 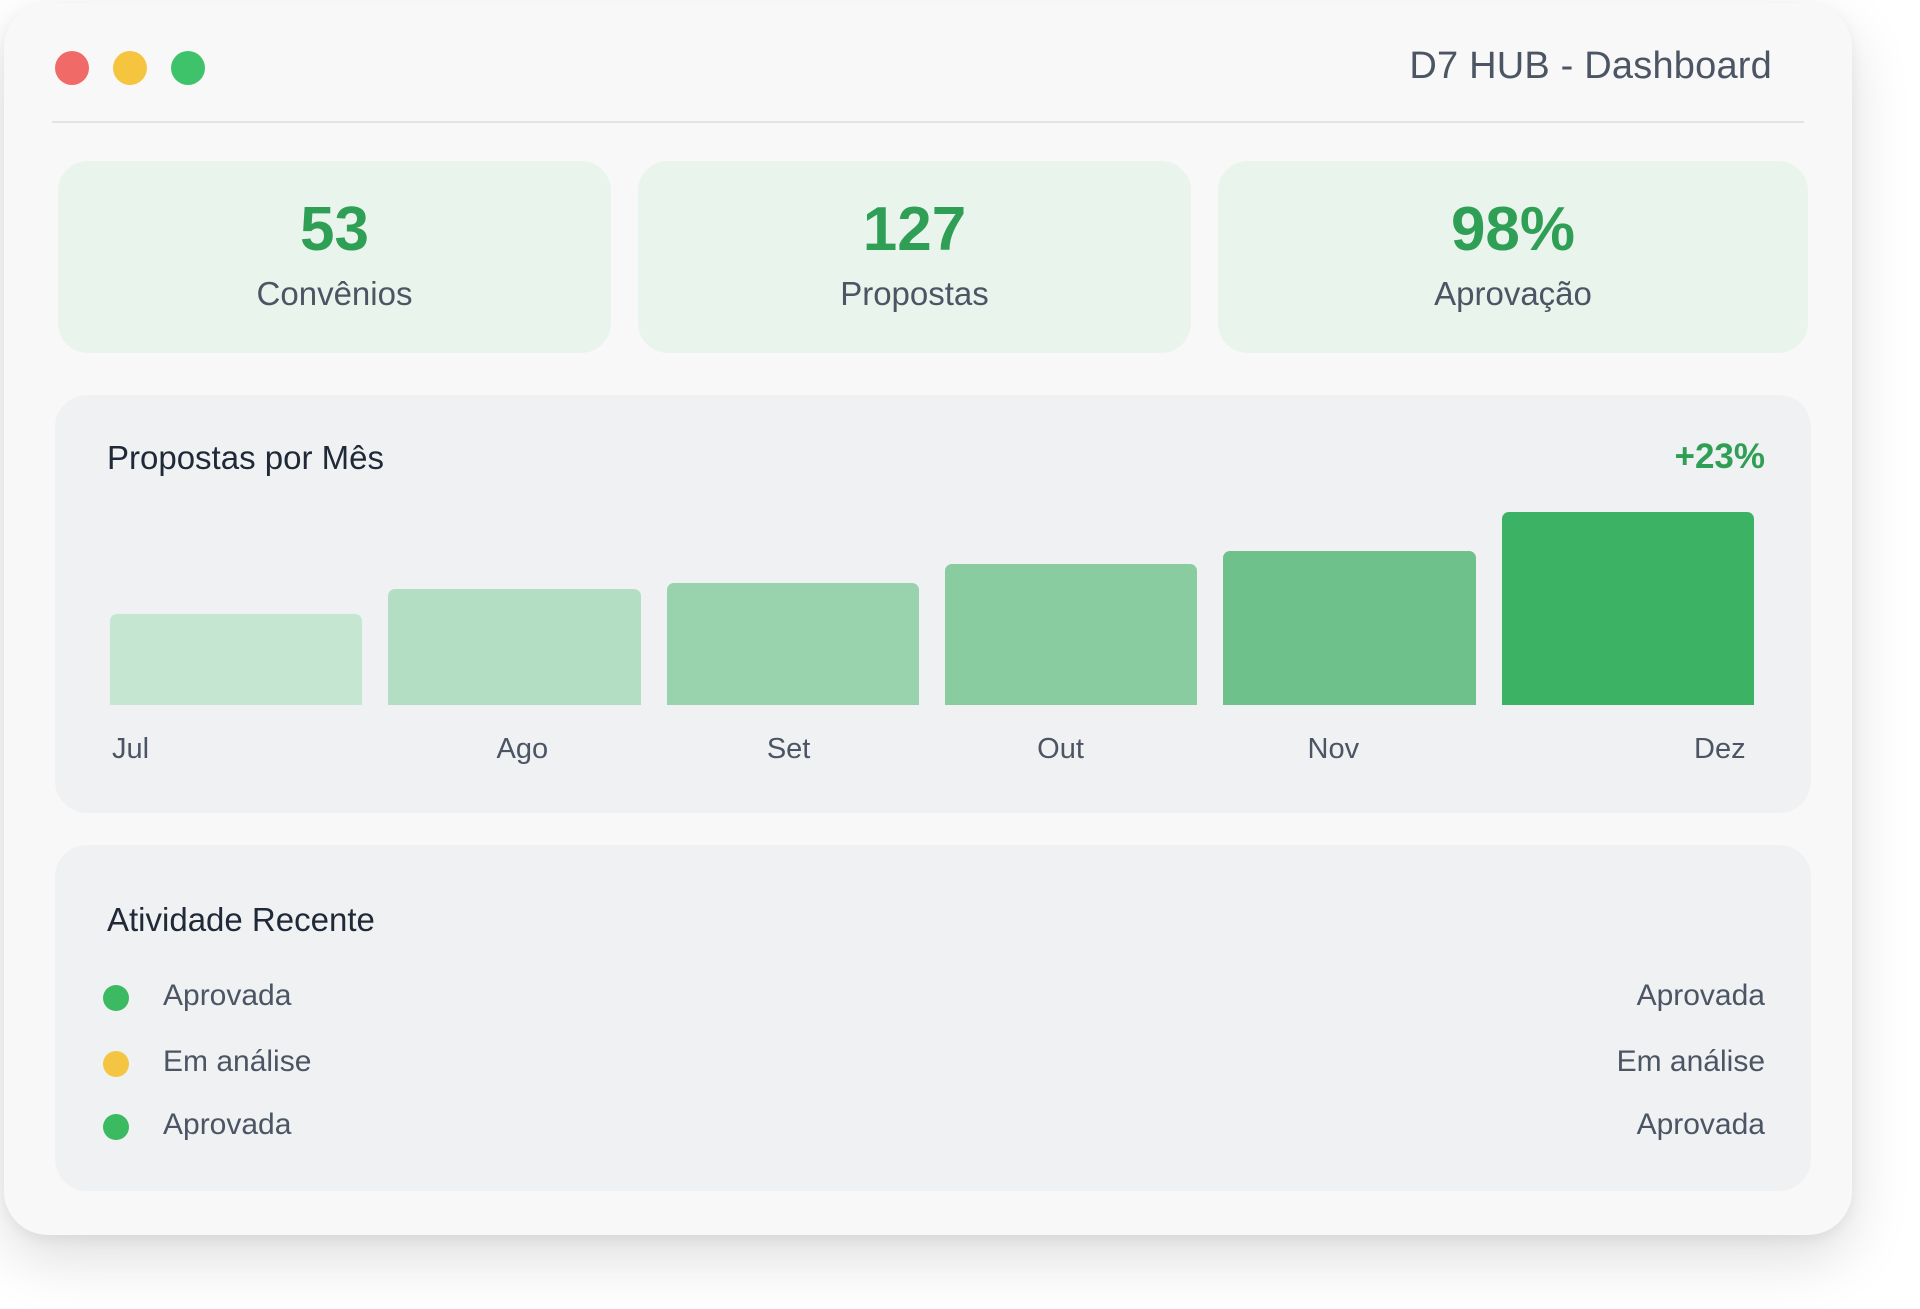 I want to click on minimize-window-button, so click(x=130, y=68).